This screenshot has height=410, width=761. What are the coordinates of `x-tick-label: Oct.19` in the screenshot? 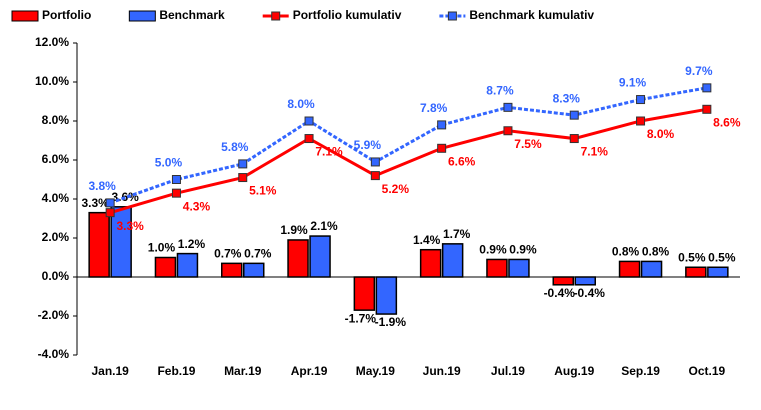 It's located at (707, 371).